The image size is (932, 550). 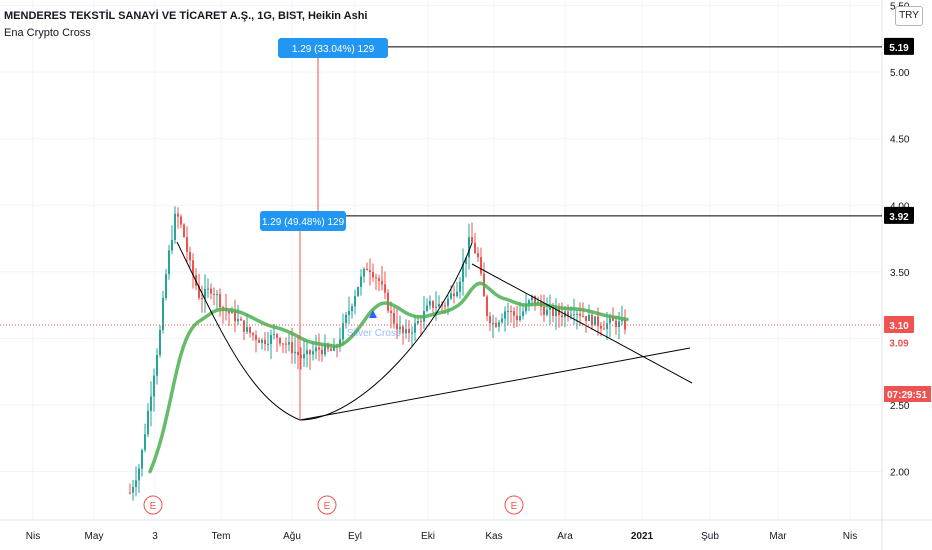 I want to click on price-label-519-box, so click(x=899, y=46).